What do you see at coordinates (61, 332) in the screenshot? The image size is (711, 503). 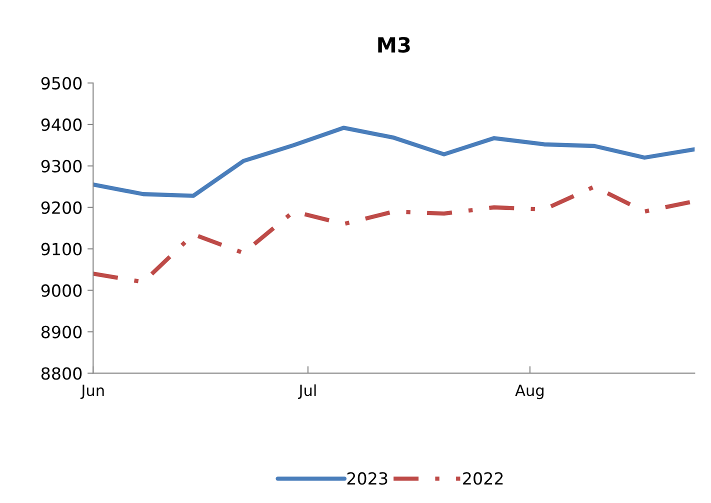 I see `y-tick-label: 8900` at bounding box center [61, 332].